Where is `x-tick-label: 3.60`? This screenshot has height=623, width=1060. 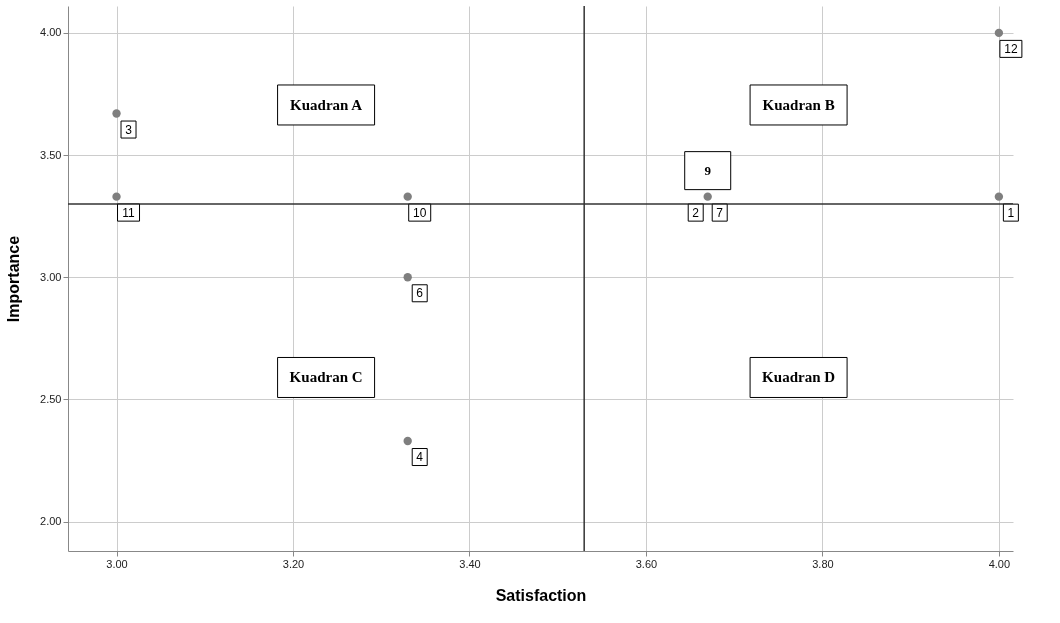
x-tick-label: 3.60 is located at coordinates (646, 563).